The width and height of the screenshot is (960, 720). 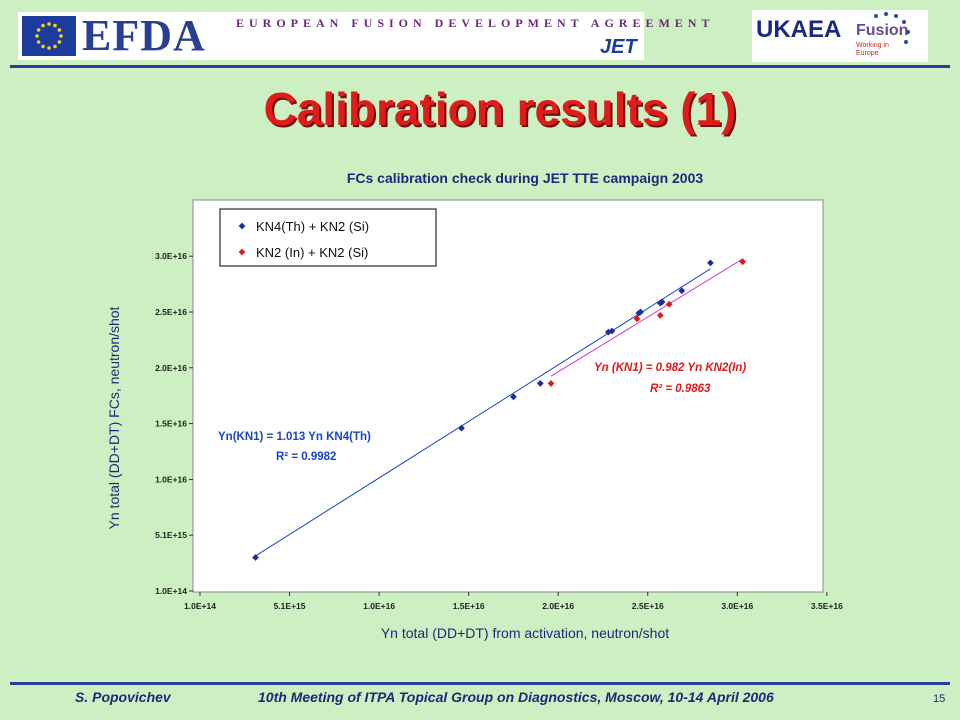 What do you see at coordinates (171, 256) in the screenshot?
I see `y-tick-label: 3.0E+16` at bounding box center [171, 256].